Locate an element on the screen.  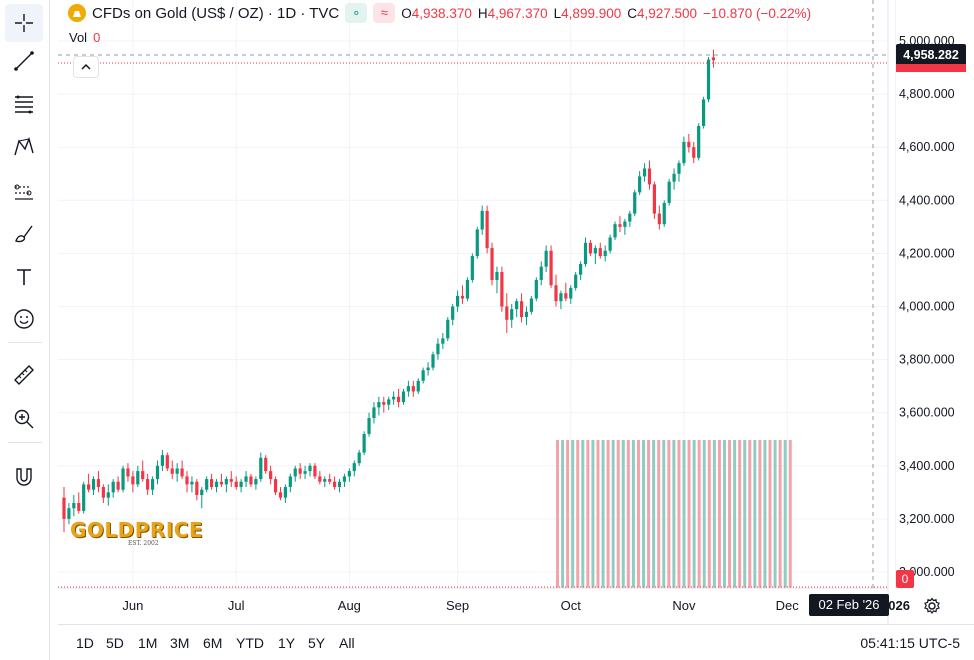
range-all: All is located at coordinates (347, 643).